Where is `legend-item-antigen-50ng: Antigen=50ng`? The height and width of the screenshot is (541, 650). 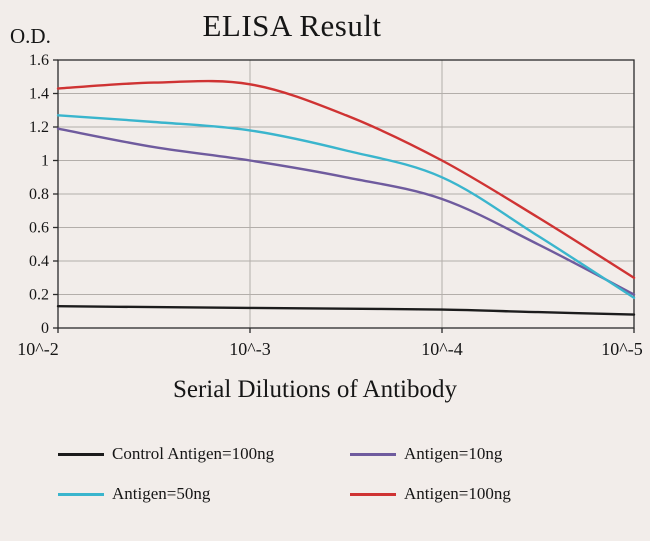 legend-item-antigen-50ng: Antigen=50ng is located at coordinates (204, 494).